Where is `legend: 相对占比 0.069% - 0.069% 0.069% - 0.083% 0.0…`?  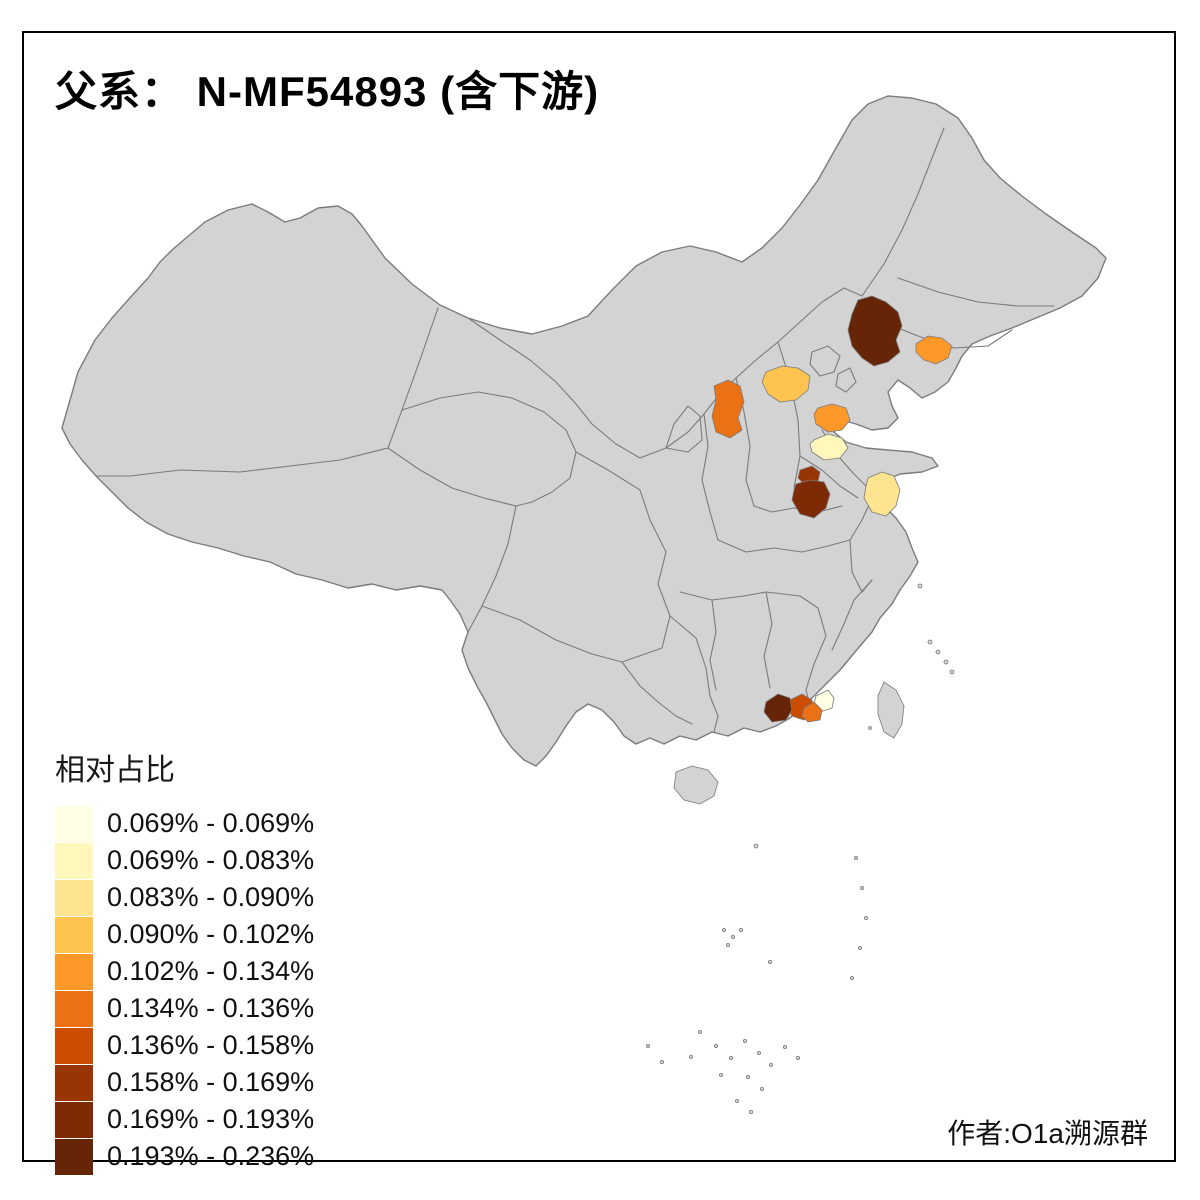
legend: 相对占比 0.069% - 0.069% 0.069% - 0.083% 0.0… is located at coordinates (184, 960).